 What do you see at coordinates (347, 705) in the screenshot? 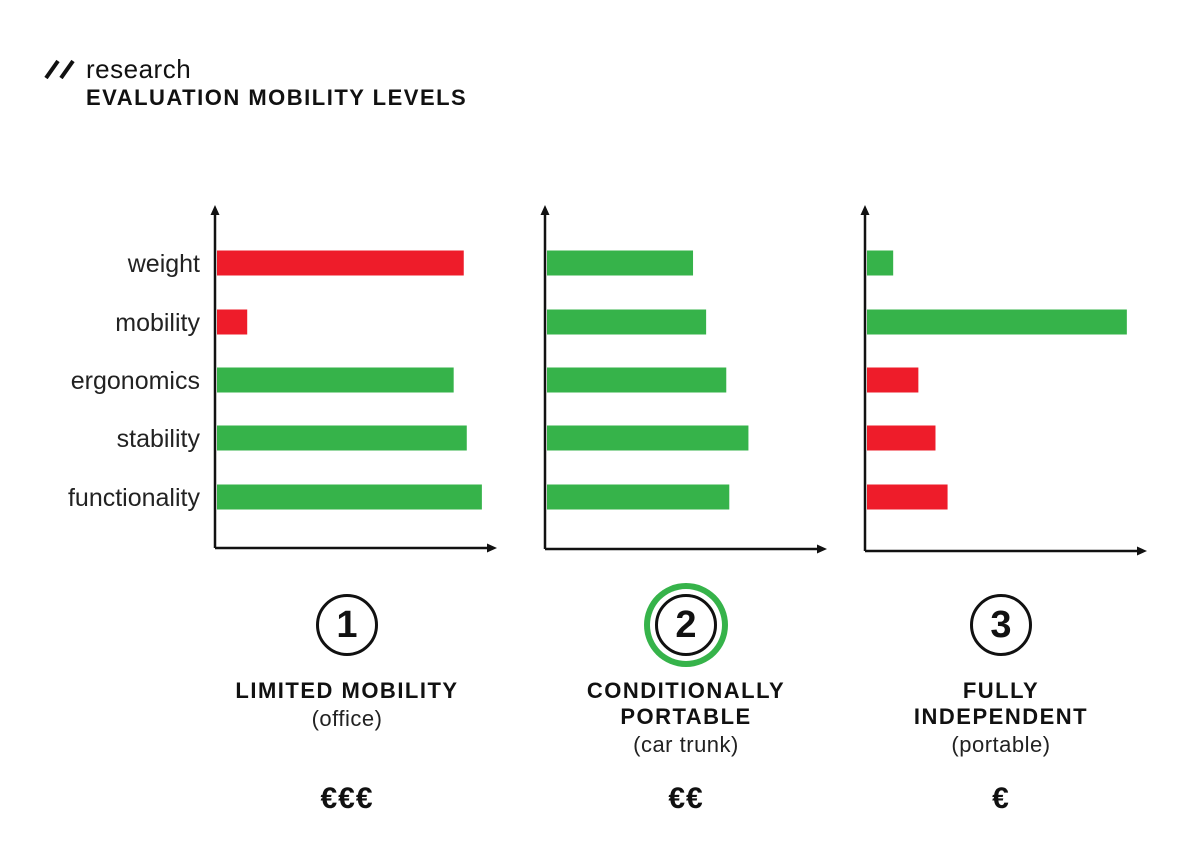
I see `level-card-1: 1 LIMITED MOBILITY (office) €€€` at bounding box center [347, 705].